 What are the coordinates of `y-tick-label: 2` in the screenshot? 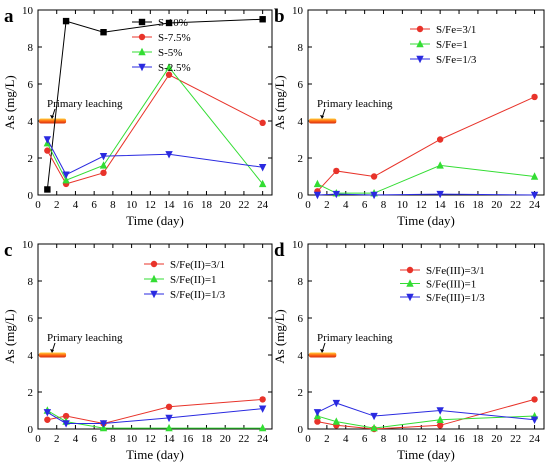 It's located at (31, 393).